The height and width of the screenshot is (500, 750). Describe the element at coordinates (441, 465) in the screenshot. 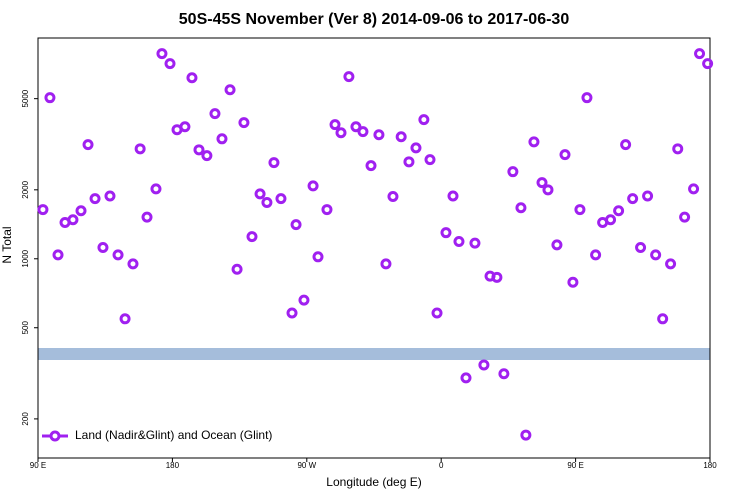

I see `x-tick-label: 0` at that location.